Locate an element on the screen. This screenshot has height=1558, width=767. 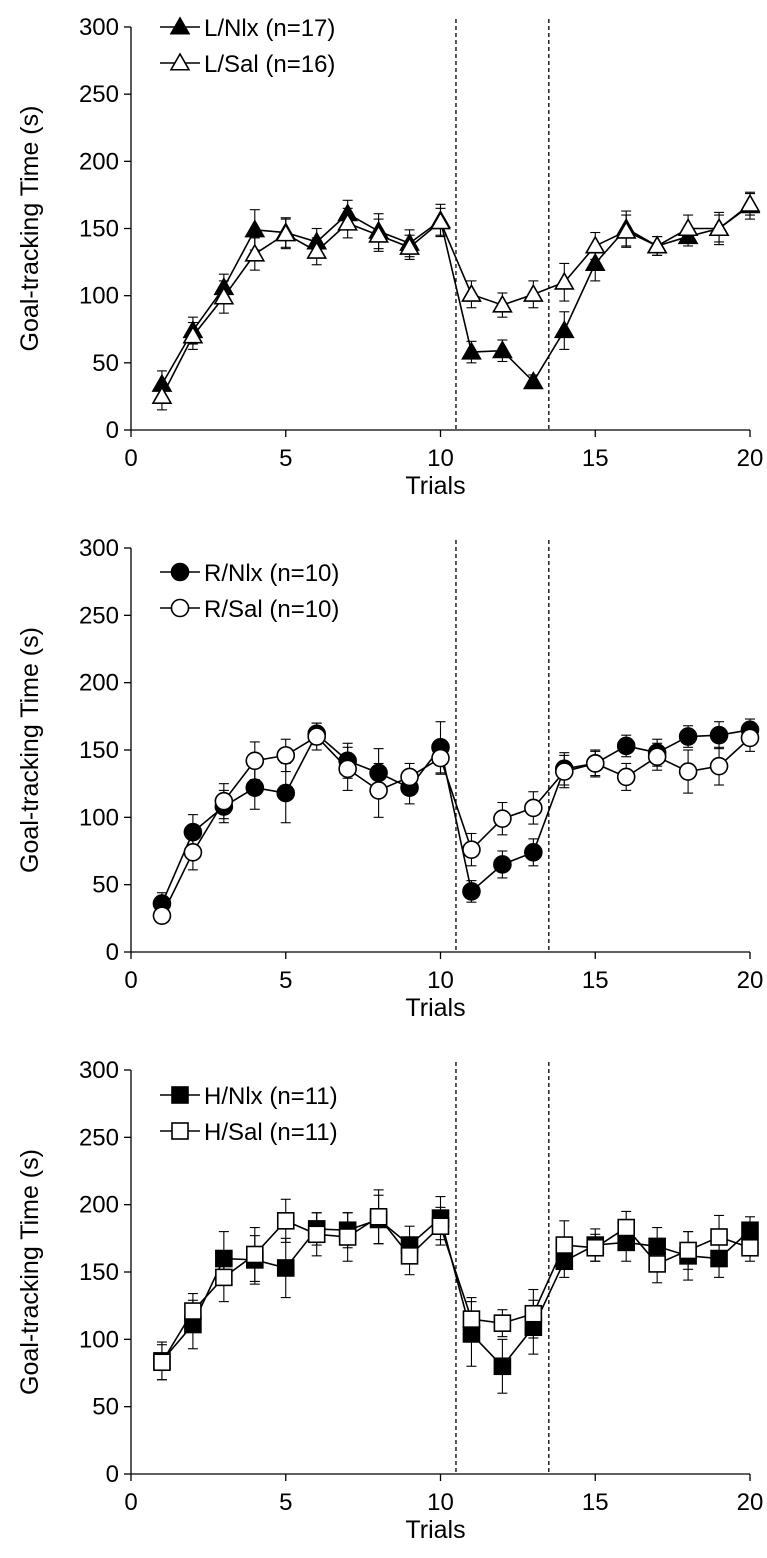
legend-label: H/Nlx (n=11) is located at coordinates (271, 1096).